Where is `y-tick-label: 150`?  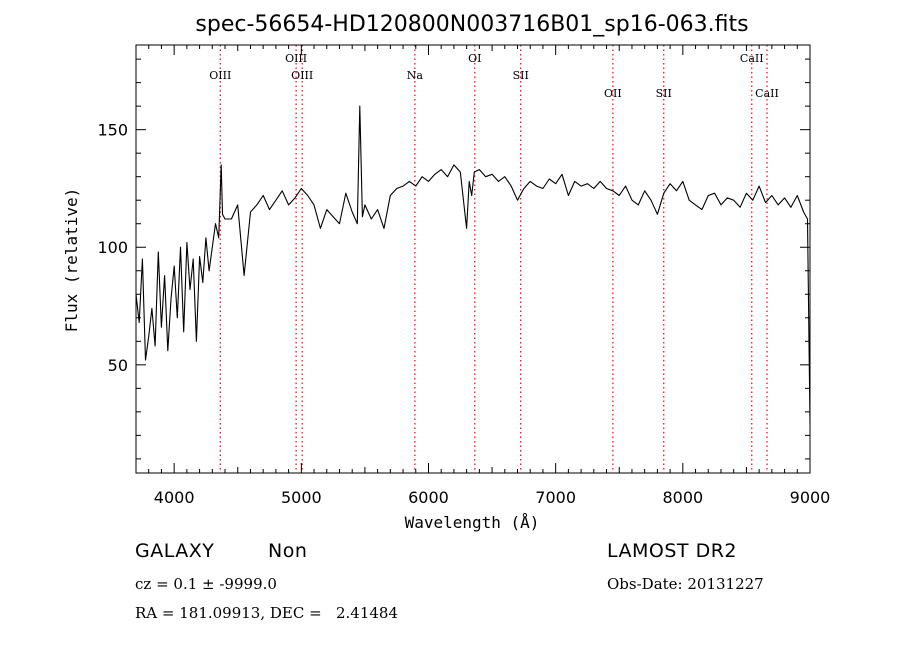
y-tick-label: 150 is located at coordinates (112, 130).